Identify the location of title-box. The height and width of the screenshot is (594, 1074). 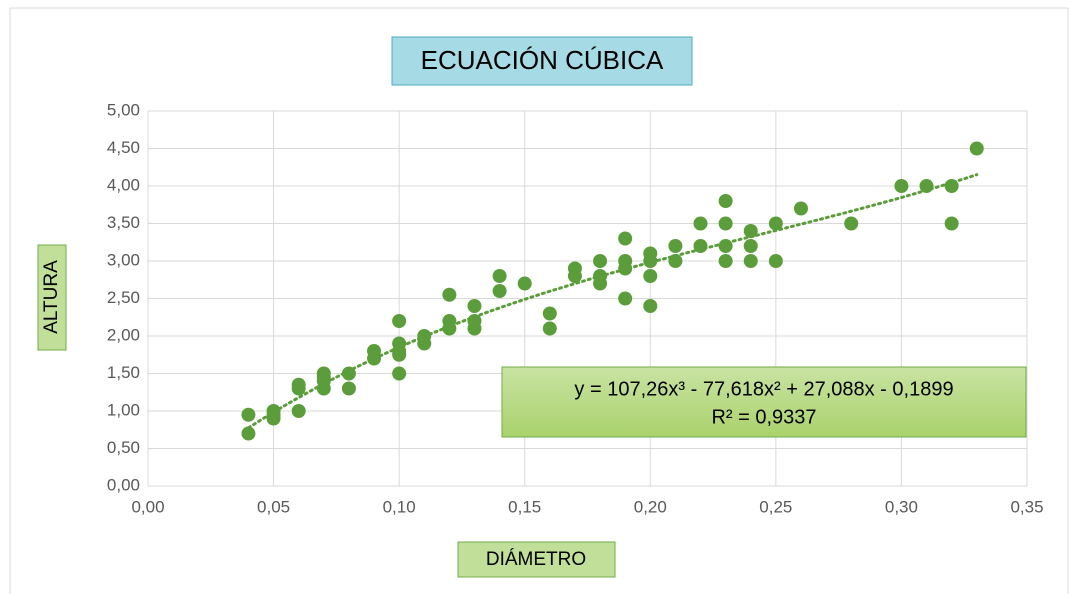
(542, 61).